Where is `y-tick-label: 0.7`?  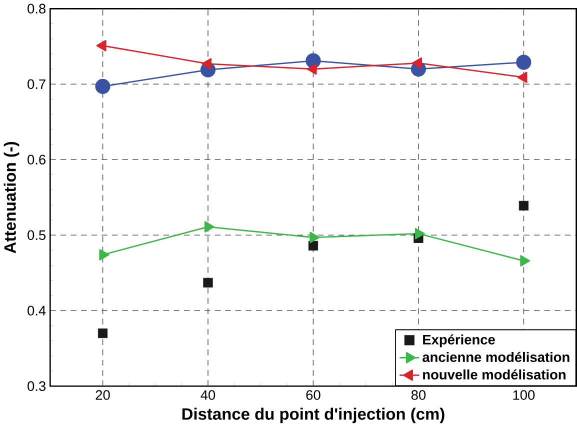 y-tick-label: 0.7 is located at coordinates (37, 84).